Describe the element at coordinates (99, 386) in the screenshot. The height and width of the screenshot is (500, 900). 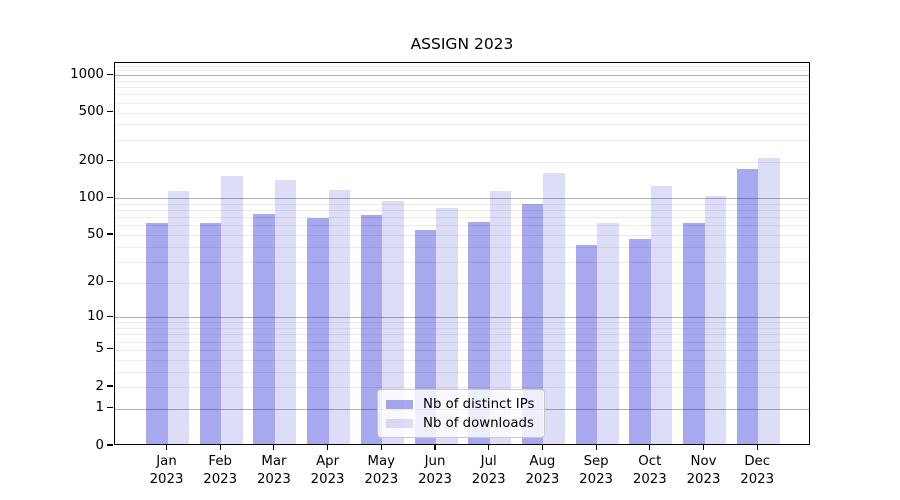
I see `y-tick-label: 2` at that location.